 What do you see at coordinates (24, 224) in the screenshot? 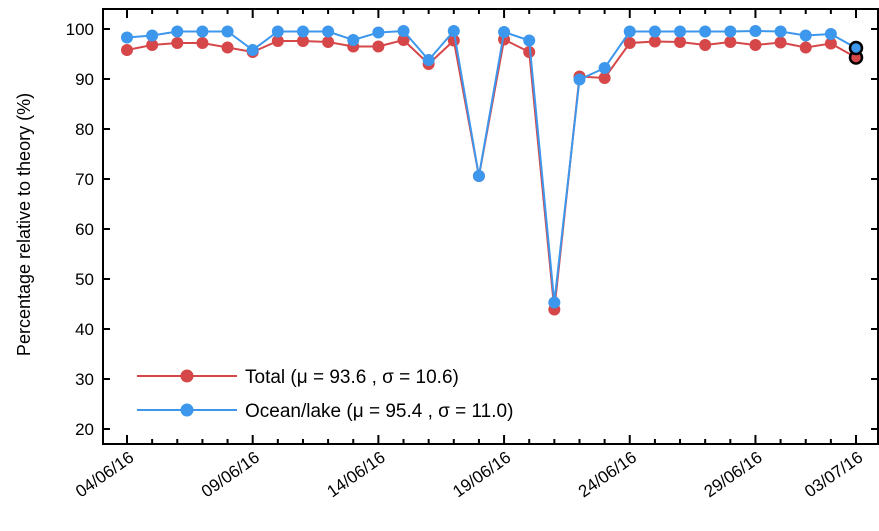
I see `y-axis-label: Percentage relative to theory (%)` at bounding box center [24, 224].